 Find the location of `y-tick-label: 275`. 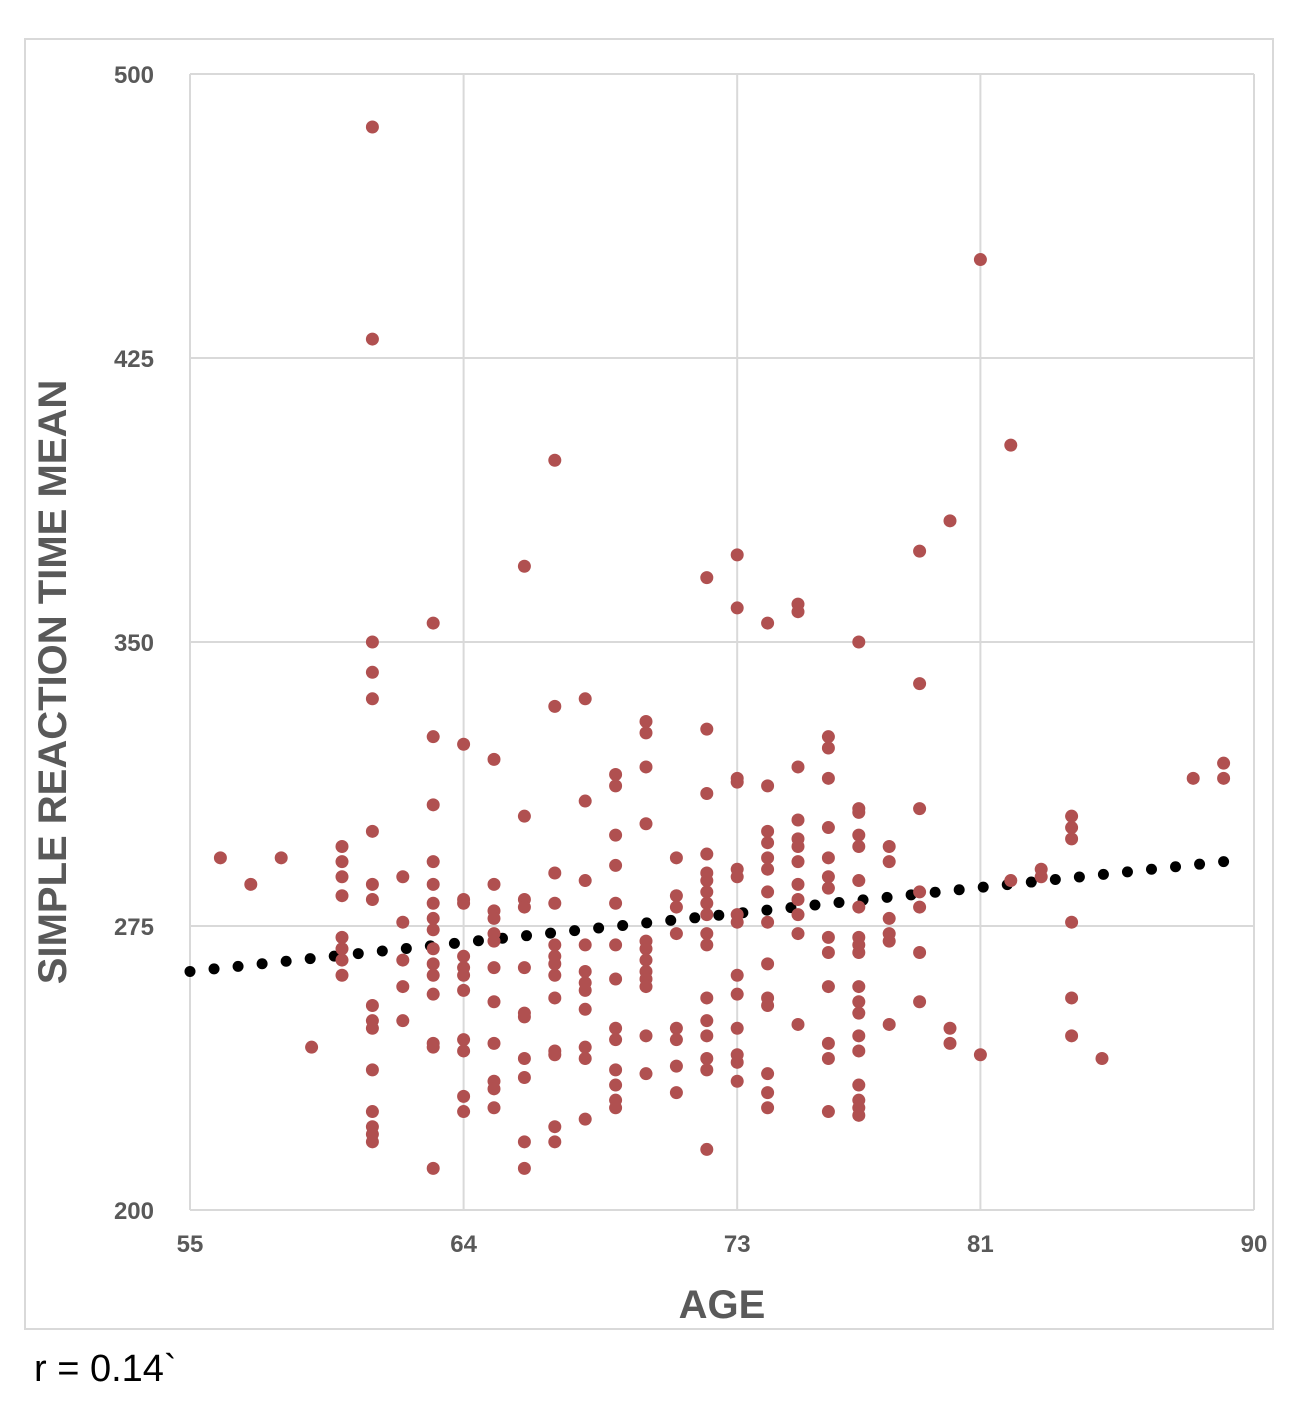

y-tick-label: 275 is located at coordinates (134, 927).